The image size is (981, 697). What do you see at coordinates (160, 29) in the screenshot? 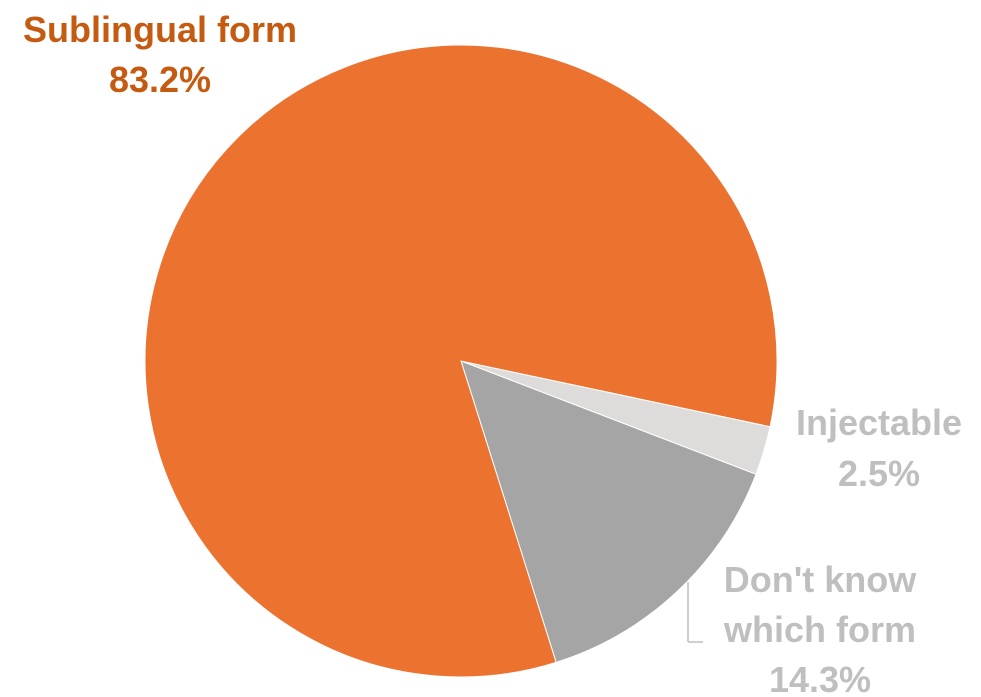
I see `label-sublingual: Sublingual form` at bounding box center [160, 29].